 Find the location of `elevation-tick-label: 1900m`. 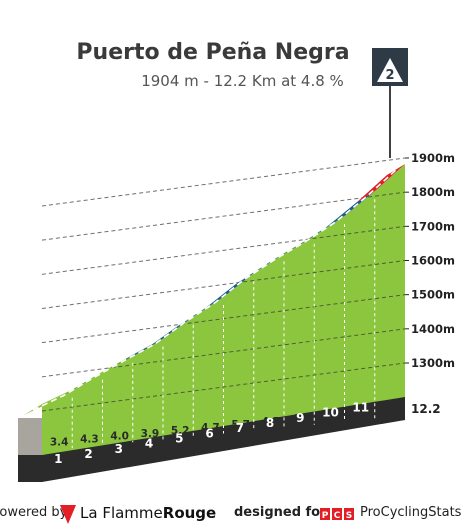

elevation-tick-label: 1900m is located at coordinates (433, 158).